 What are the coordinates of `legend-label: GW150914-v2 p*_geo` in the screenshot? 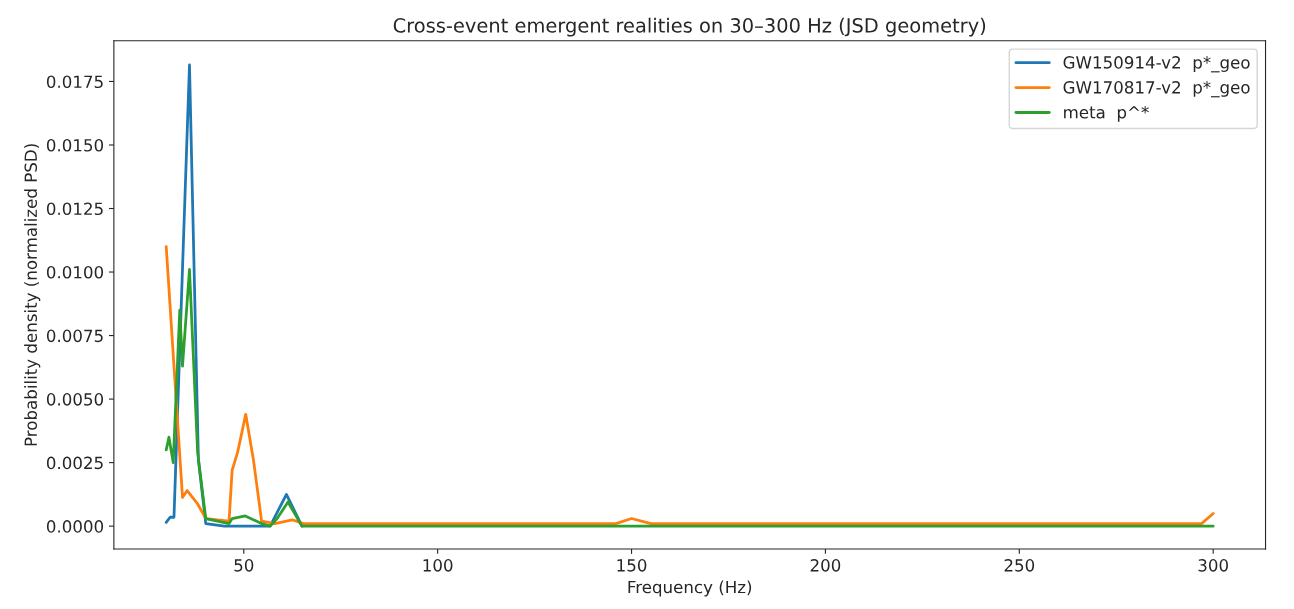 It's located at (1156, 64).